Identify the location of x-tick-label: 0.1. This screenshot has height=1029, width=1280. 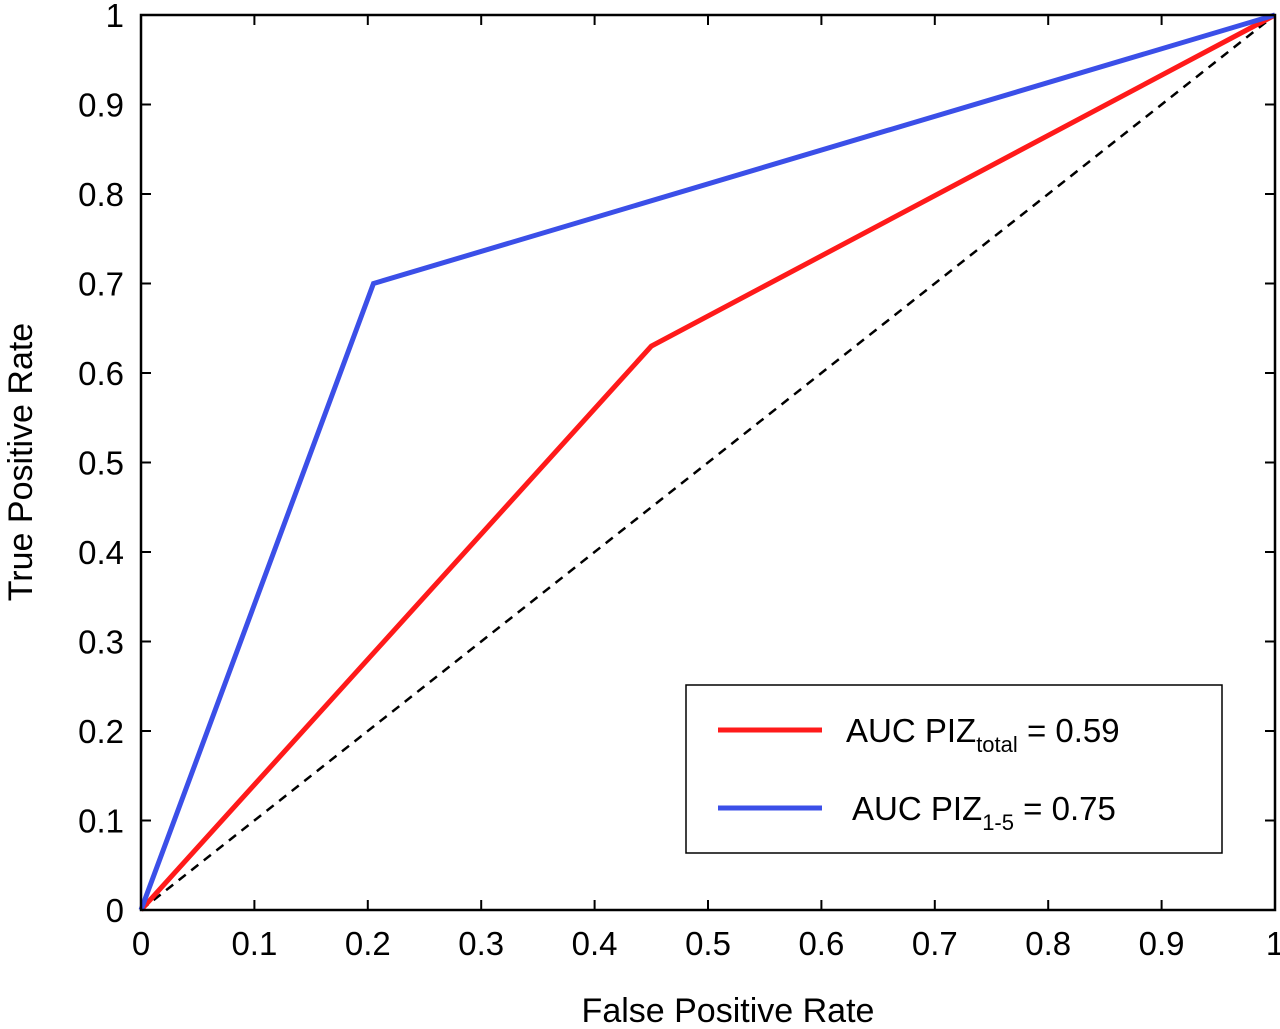
(254, 943).